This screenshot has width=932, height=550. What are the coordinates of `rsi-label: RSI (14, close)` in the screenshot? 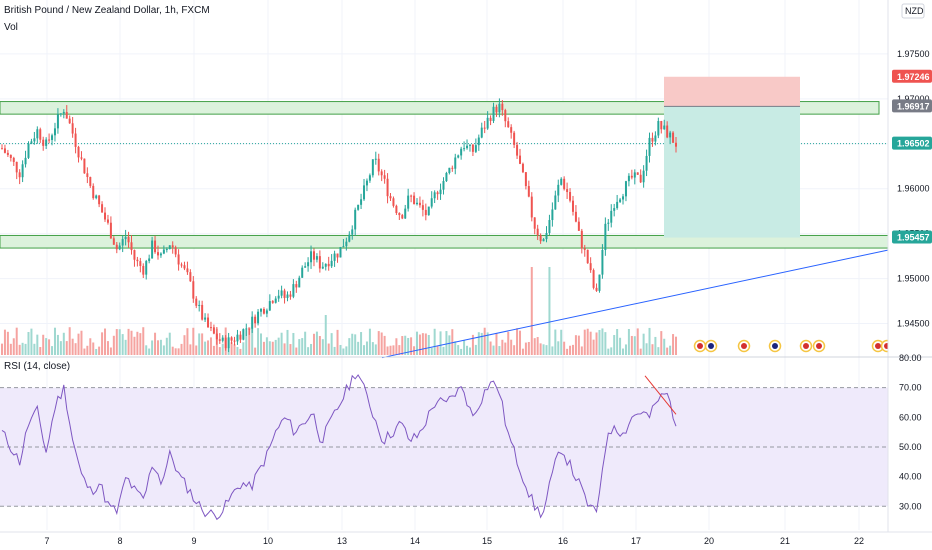 It's located at (37, 366).